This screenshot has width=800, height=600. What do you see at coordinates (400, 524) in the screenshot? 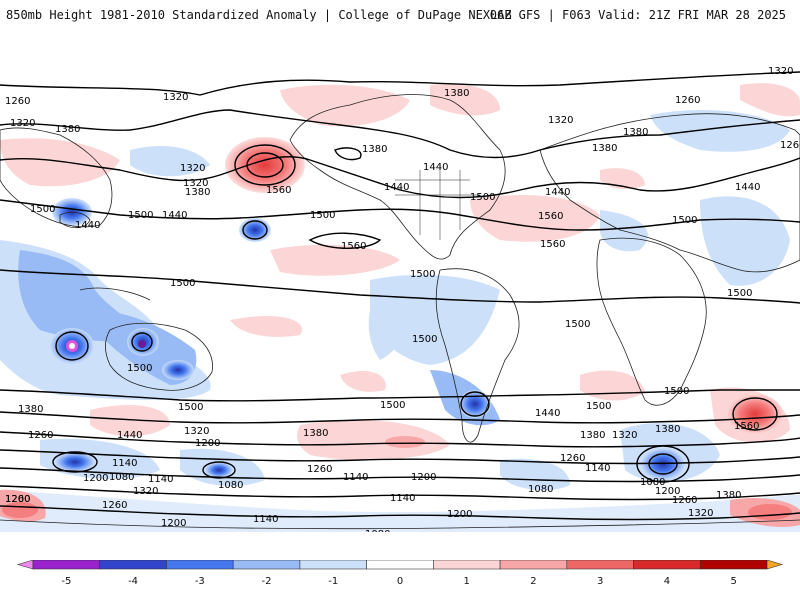
I see `antarctica-outline` at bounding box center [400, 524].